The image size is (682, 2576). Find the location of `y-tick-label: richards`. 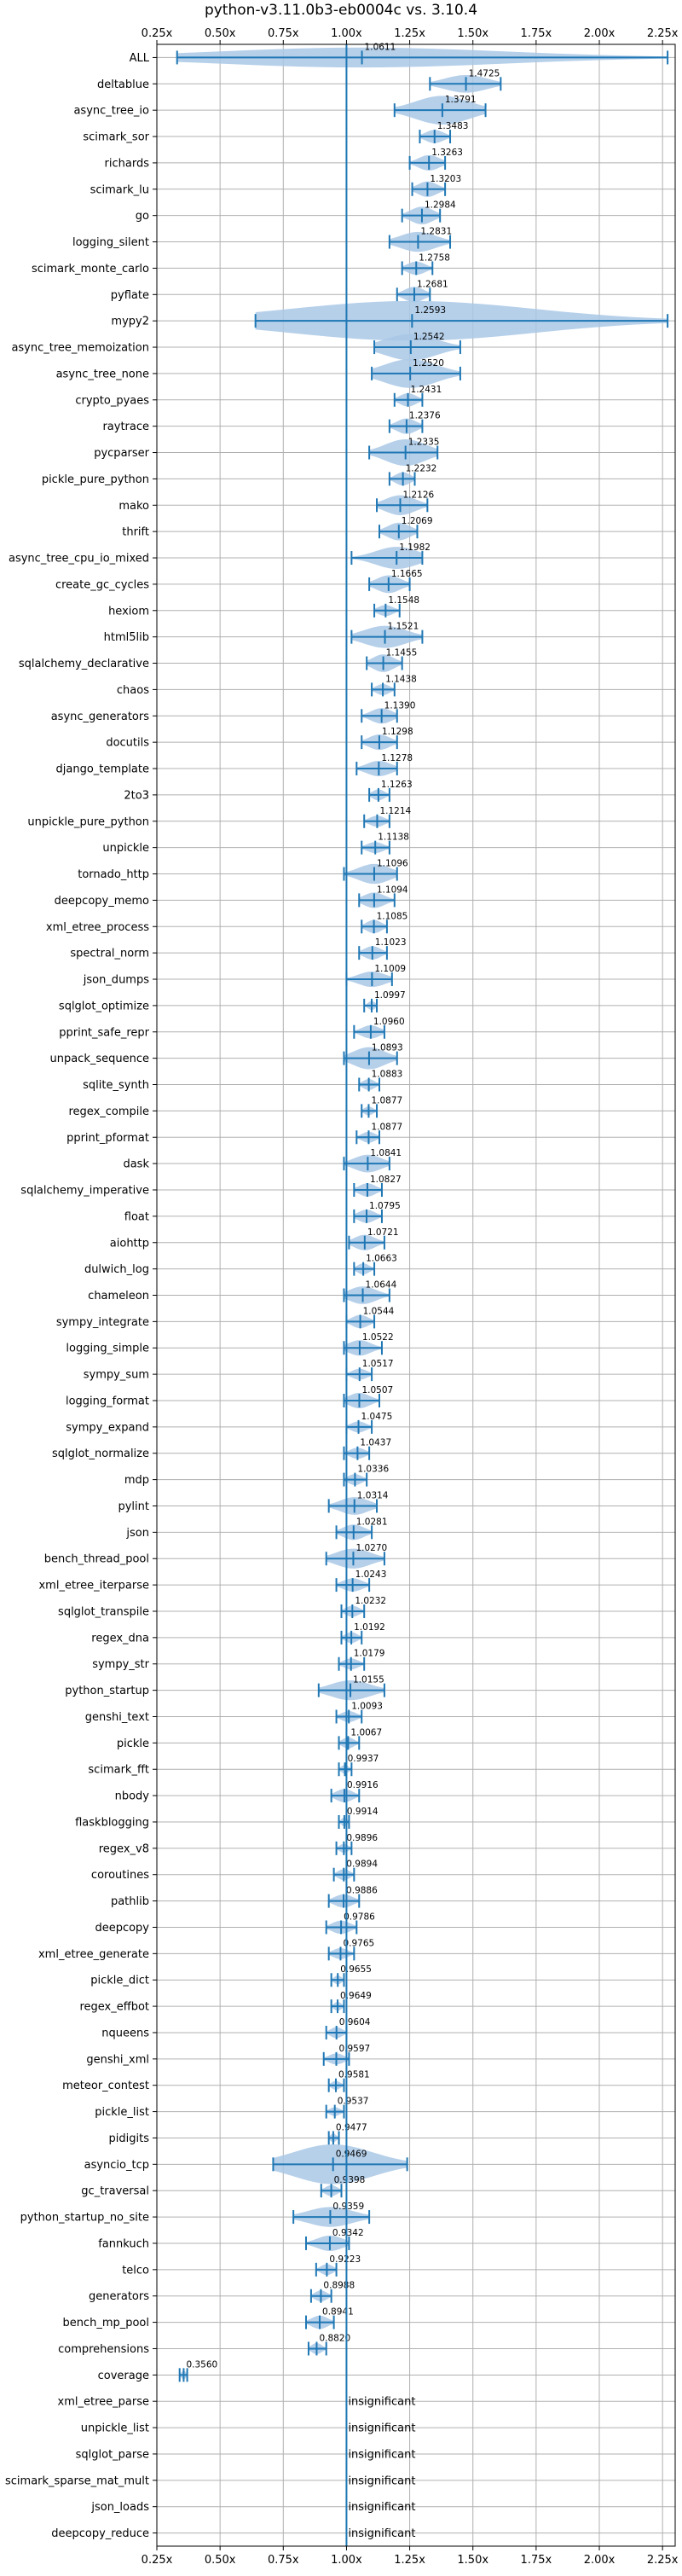

y-tick-label: richards is located at coordinates (128, 163).